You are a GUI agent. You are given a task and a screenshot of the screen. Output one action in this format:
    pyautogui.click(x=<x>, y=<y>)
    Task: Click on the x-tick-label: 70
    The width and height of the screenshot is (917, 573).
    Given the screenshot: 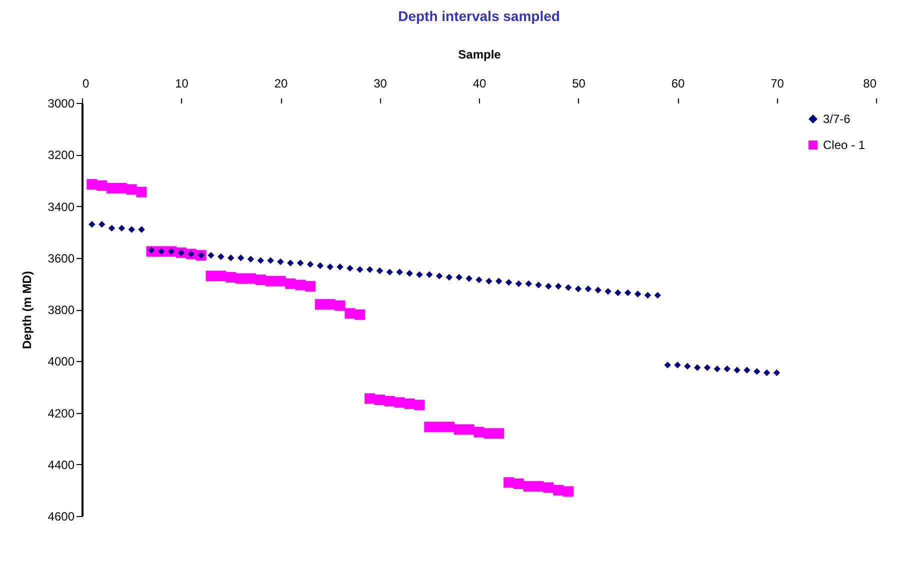 What is the action you would take?
    pyautogui.click(x=777, y=83)
    